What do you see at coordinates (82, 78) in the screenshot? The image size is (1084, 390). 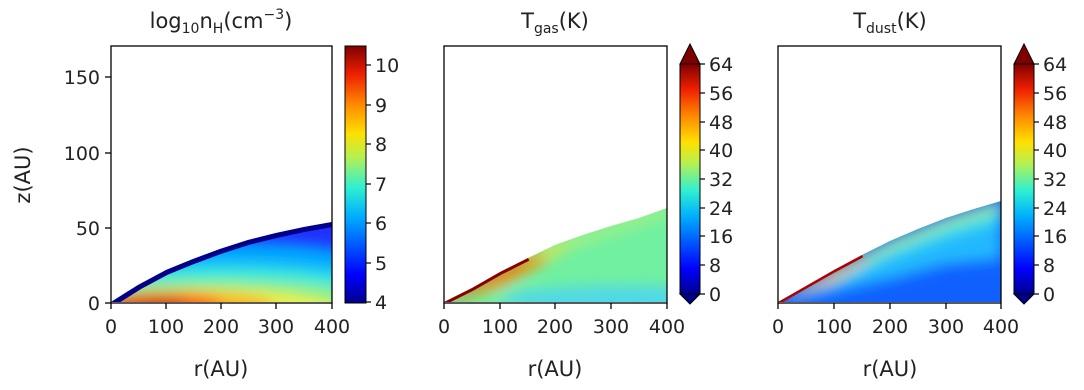 I see `y-tick-label: 150` at bounding box center [82, 78].